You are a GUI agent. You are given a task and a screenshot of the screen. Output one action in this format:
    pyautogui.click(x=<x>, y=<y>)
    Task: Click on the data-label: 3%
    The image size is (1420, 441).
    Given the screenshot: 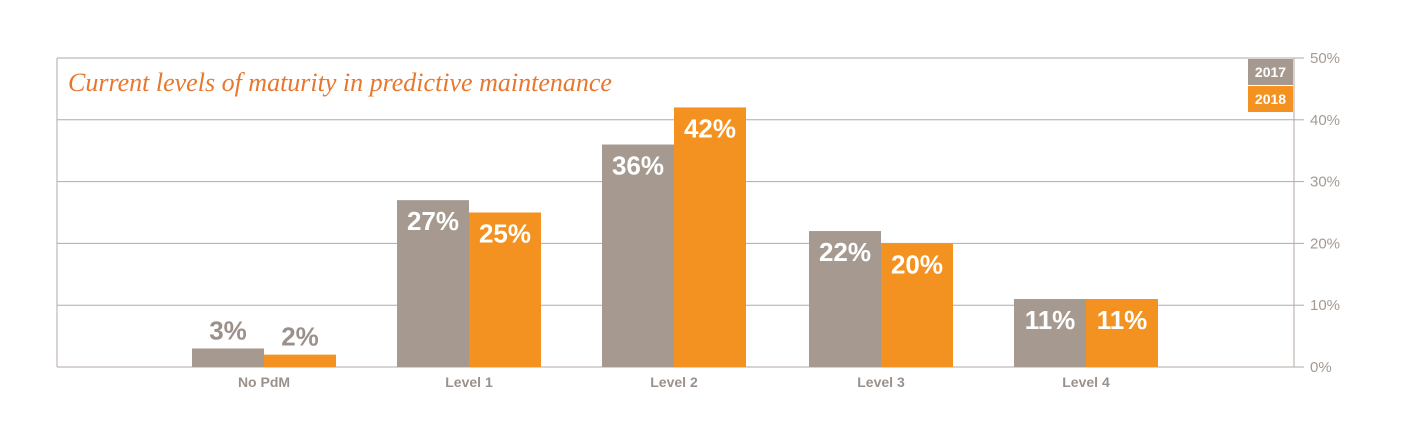 What is the action you would take?
    pyautogui.click(x=228, y=330)
    